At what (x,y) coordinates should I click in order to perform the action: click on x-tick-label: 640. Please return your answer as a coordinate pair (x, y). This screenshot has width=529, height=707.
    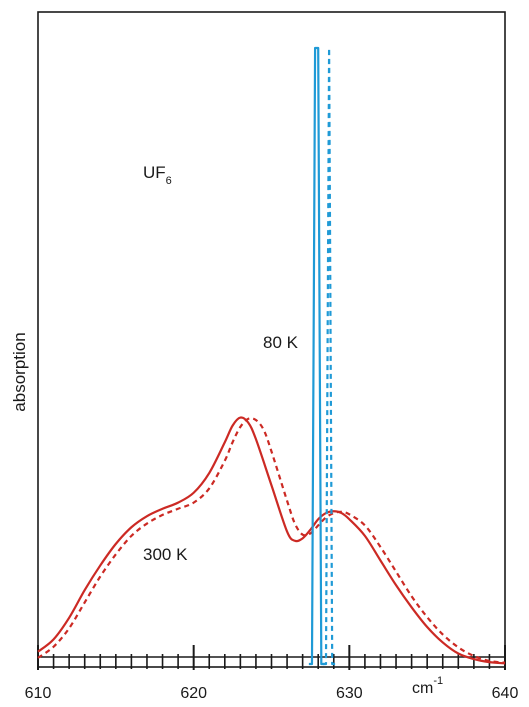
    Looking at the image, I should click on (505, 693).